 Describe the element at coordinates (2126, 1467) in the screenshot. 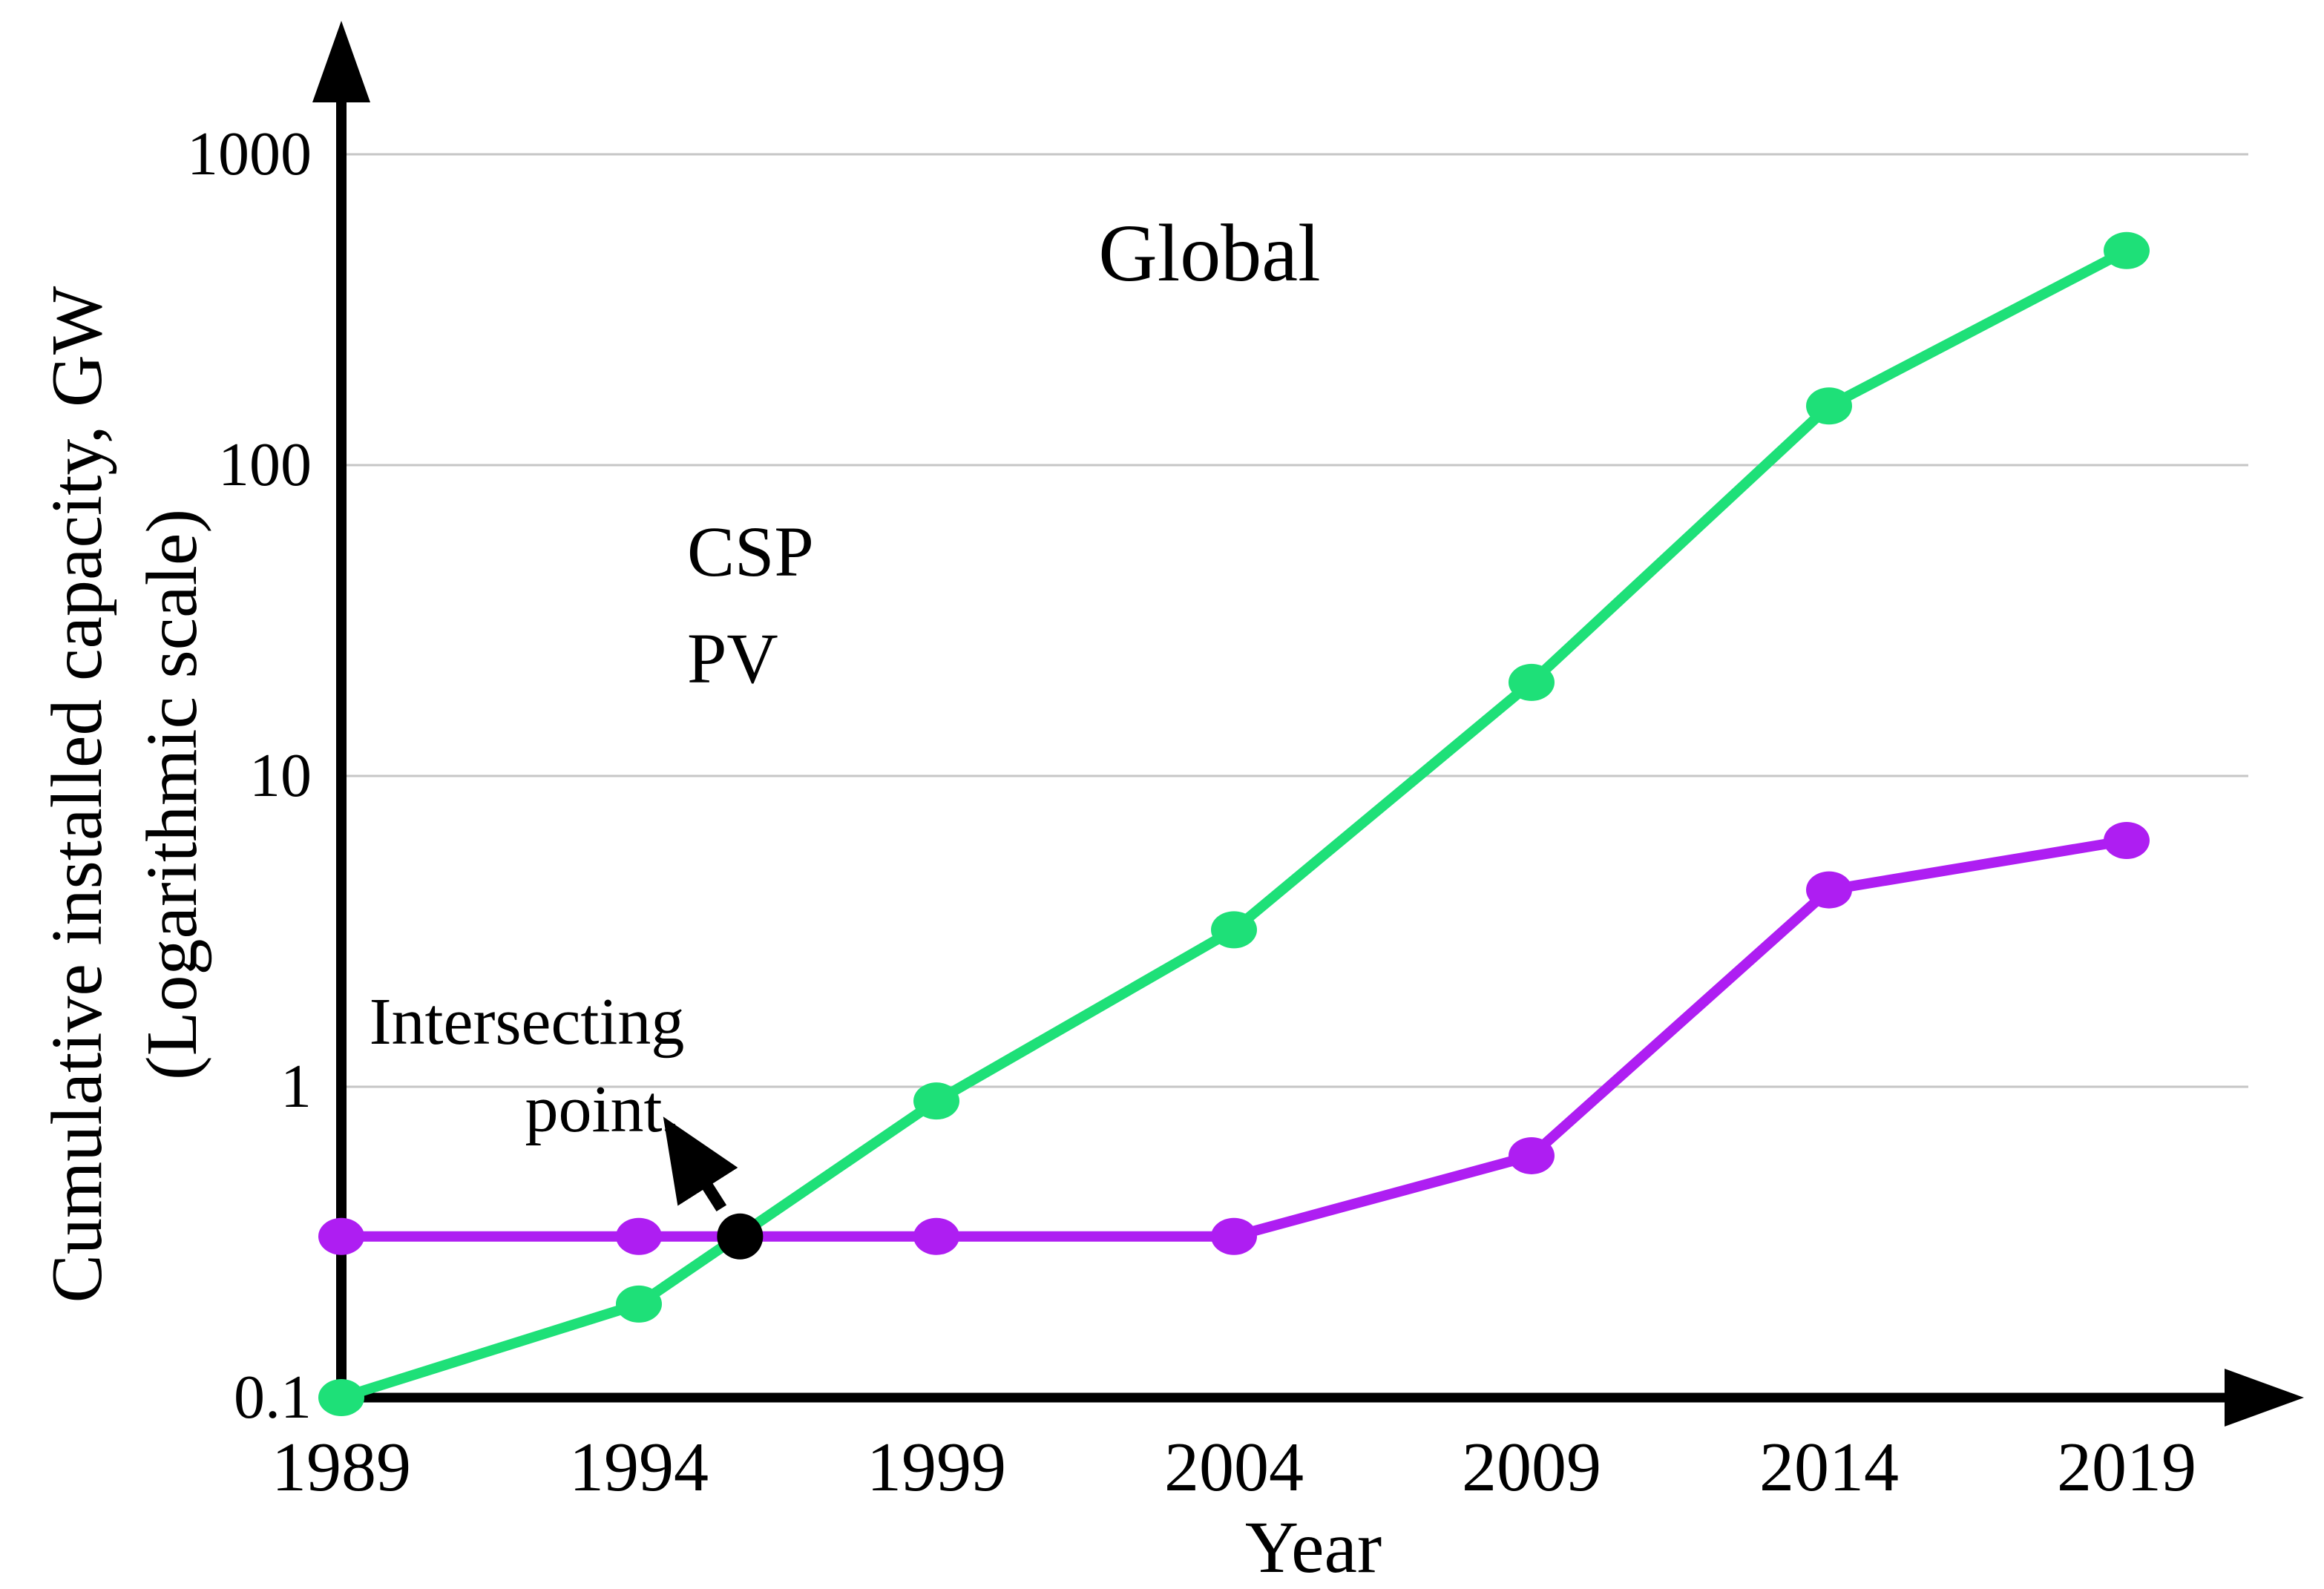

I see `x-tick-label-2019: 2019` at that location.